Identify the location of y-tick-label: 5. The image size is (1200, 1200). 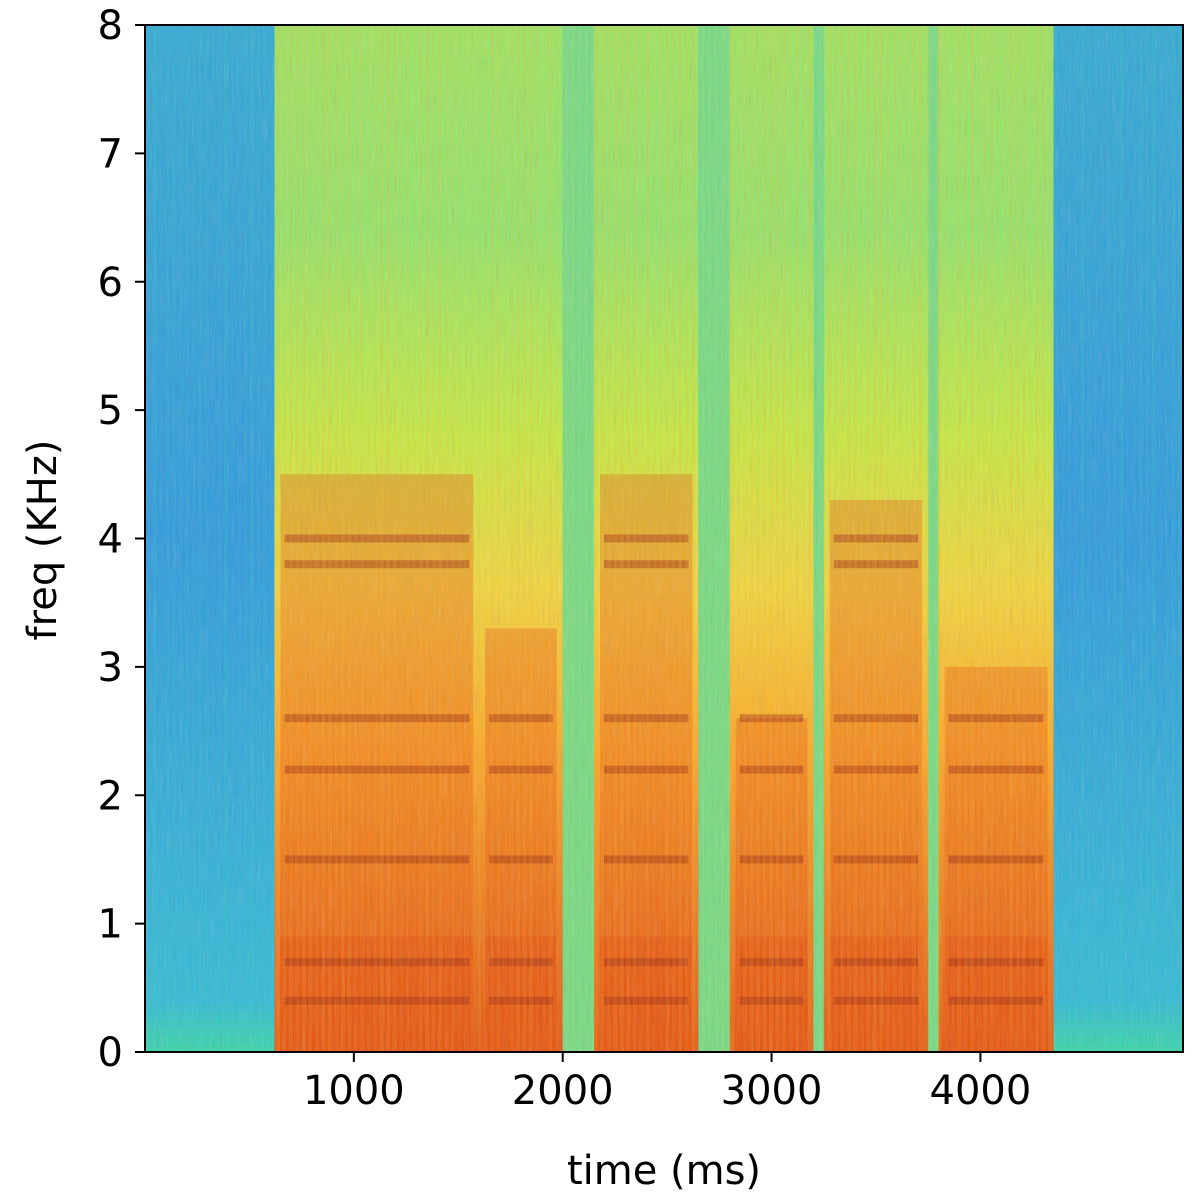
(110, 411).